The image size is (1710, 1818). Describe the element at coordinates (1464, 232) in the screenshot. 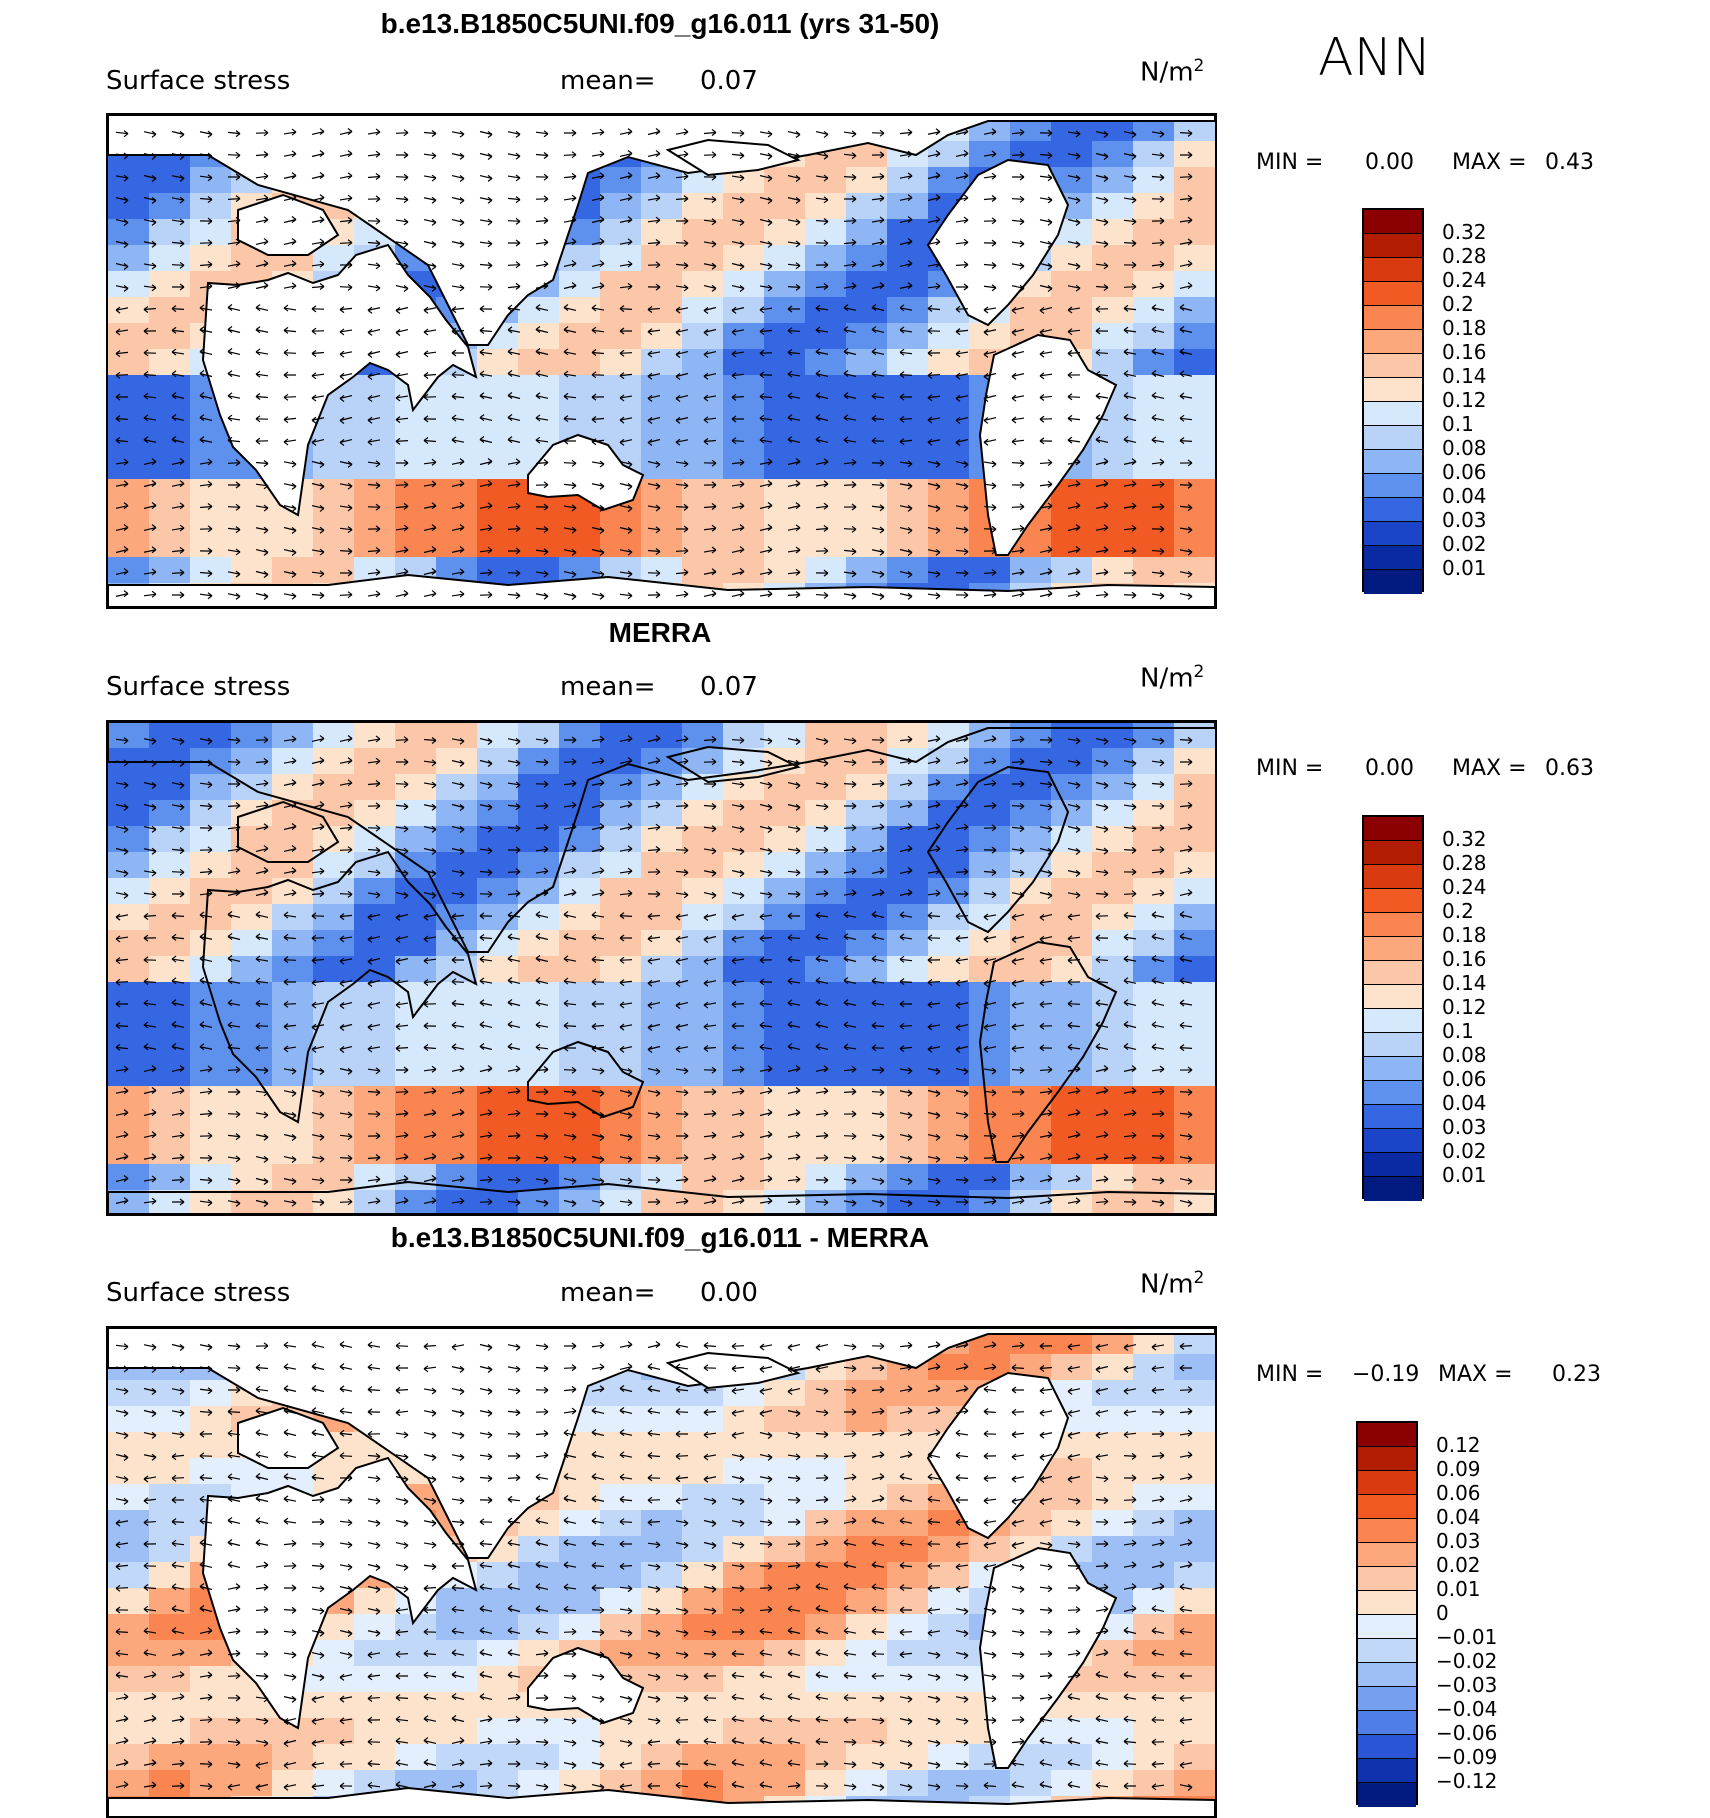

I see `colorbar-tick-label: 0.32` at that location.